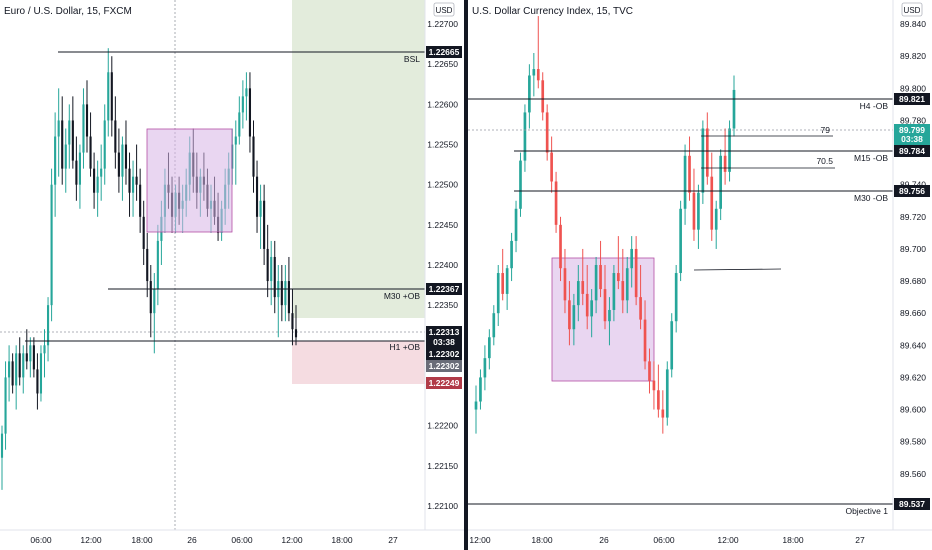 The width and height of the screenshot is (932, 550). I want to click on price-tick: 1.22150, so click(442, 466).